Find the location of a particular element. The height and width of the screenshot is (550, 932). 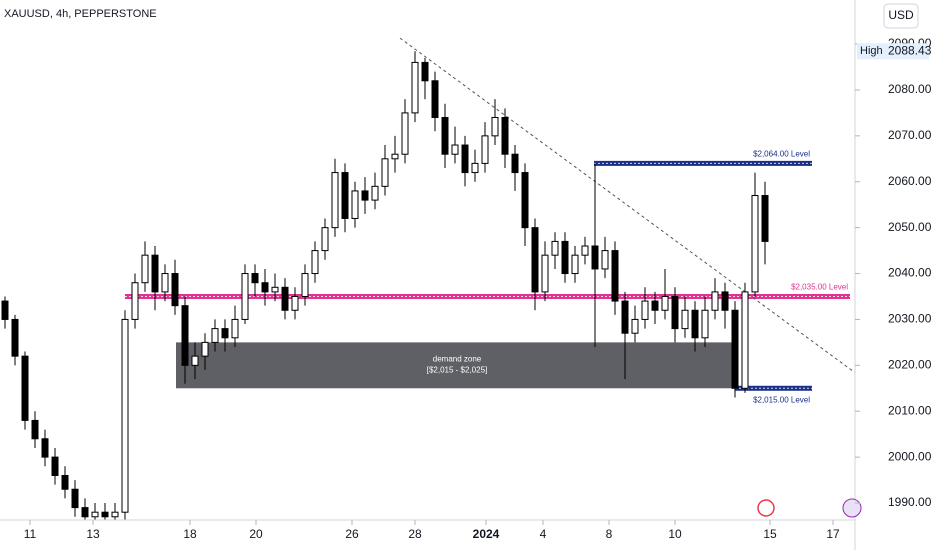

y-tick-label: 2020.00 is located at coordinates (910, 365).